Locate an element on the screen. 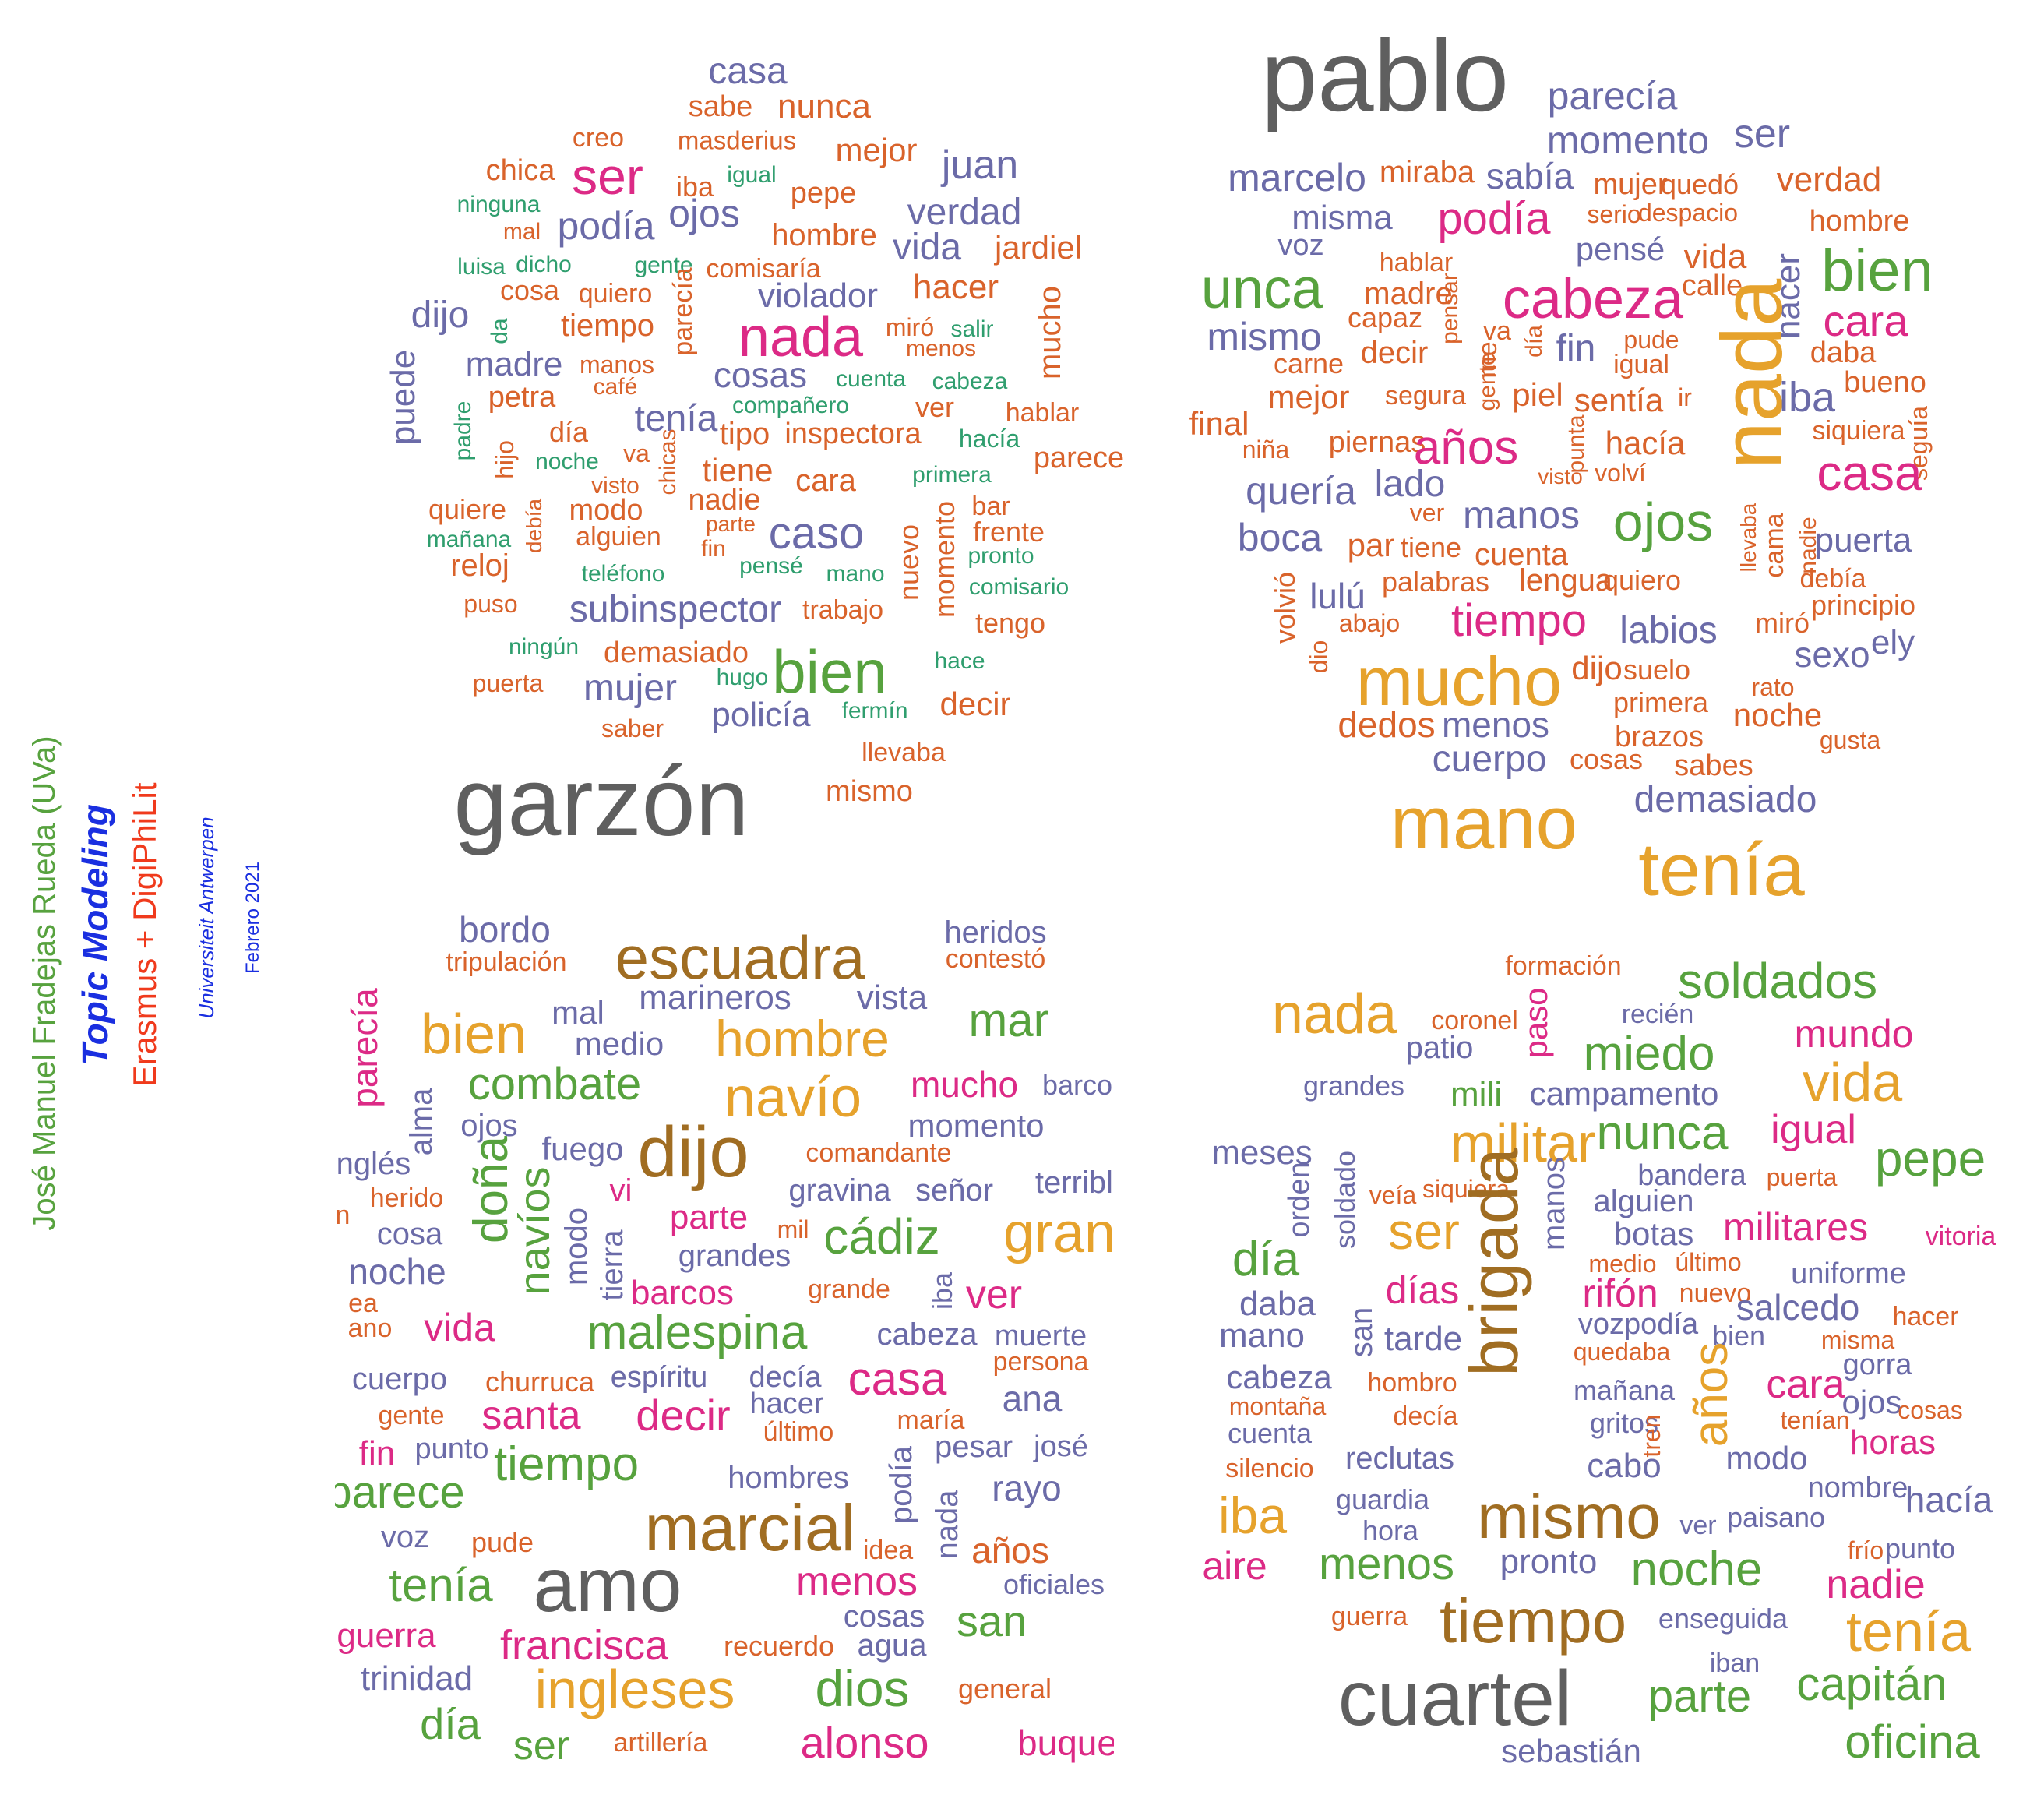  cloud-word: cuerpo is located at coordinates (1489, 759).